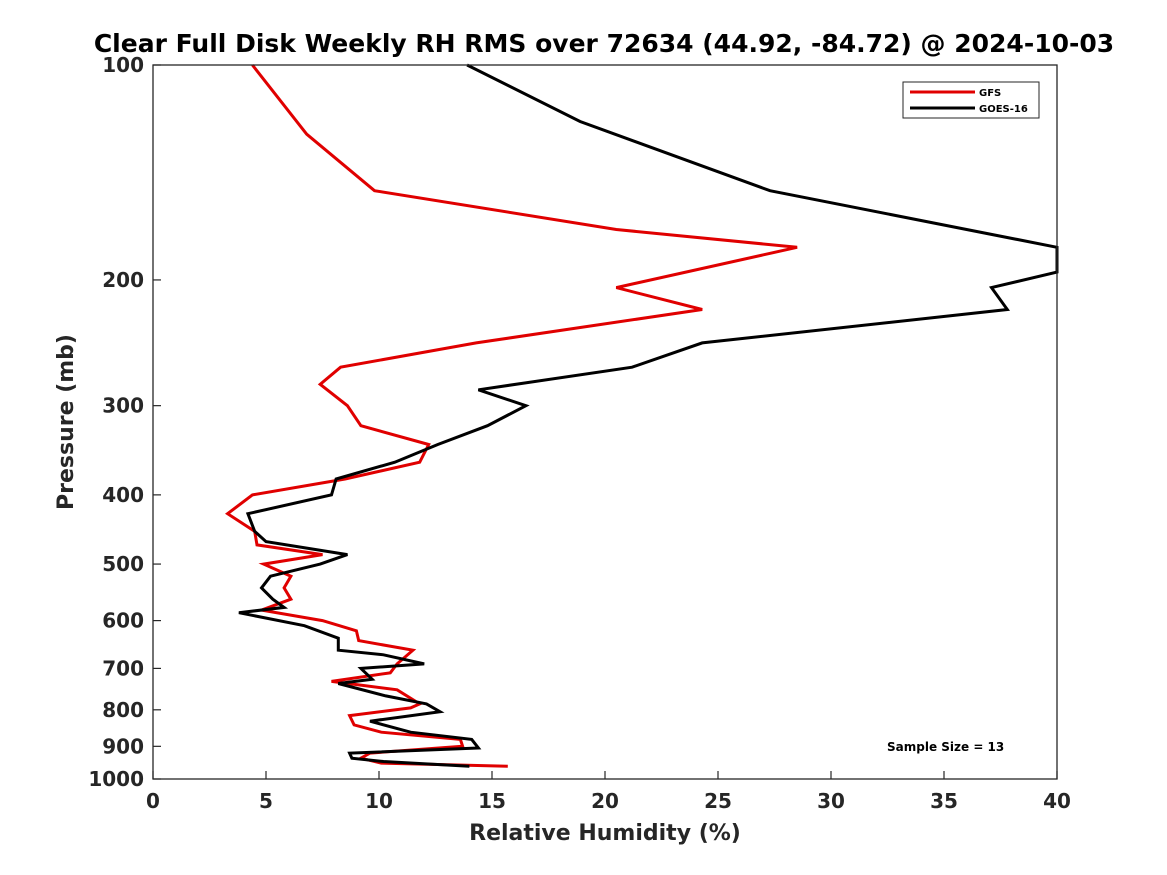 Image resolution: width=1167 pixels, height=875 pixels. What do you see at coordinates (944, 801) in the screenshot?
I see `x-tick-label: 35` at bounding box center [944, 801].